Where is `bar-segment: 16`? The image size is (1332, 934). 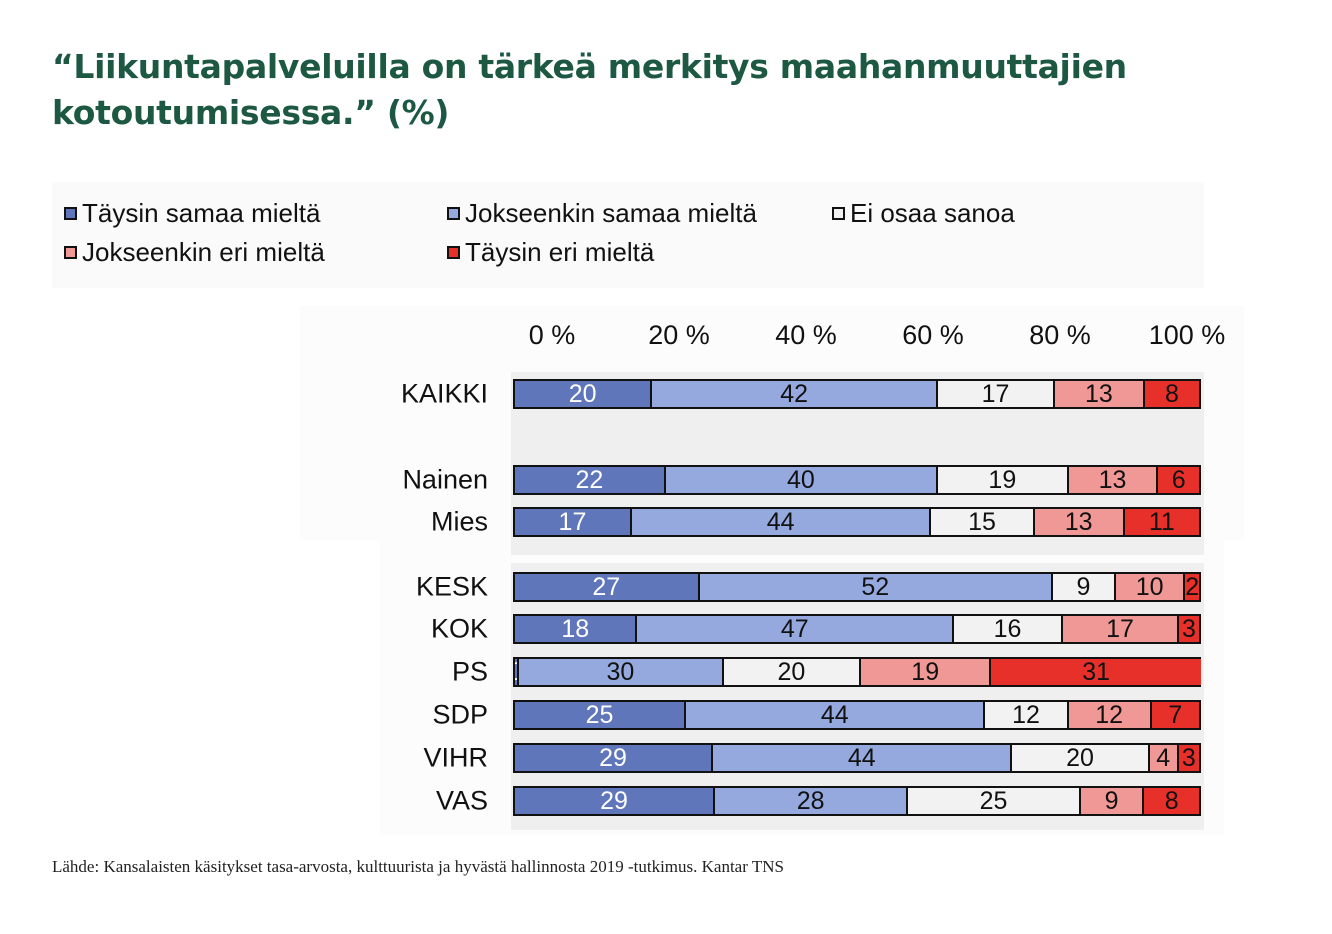
bar-segment: 16 is located at coordinates (1008, 629).